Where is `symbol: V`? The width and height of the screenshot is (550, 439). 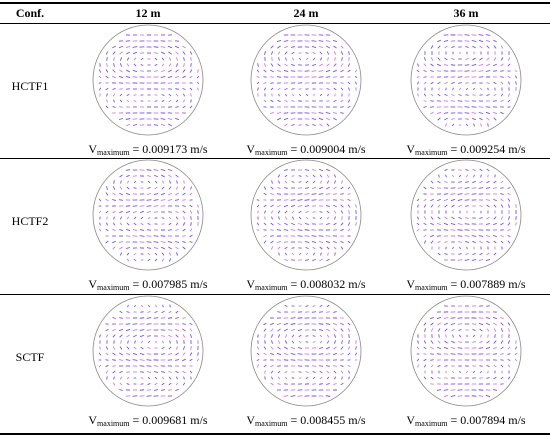
symbol: V is located at coordinates (251, 149).